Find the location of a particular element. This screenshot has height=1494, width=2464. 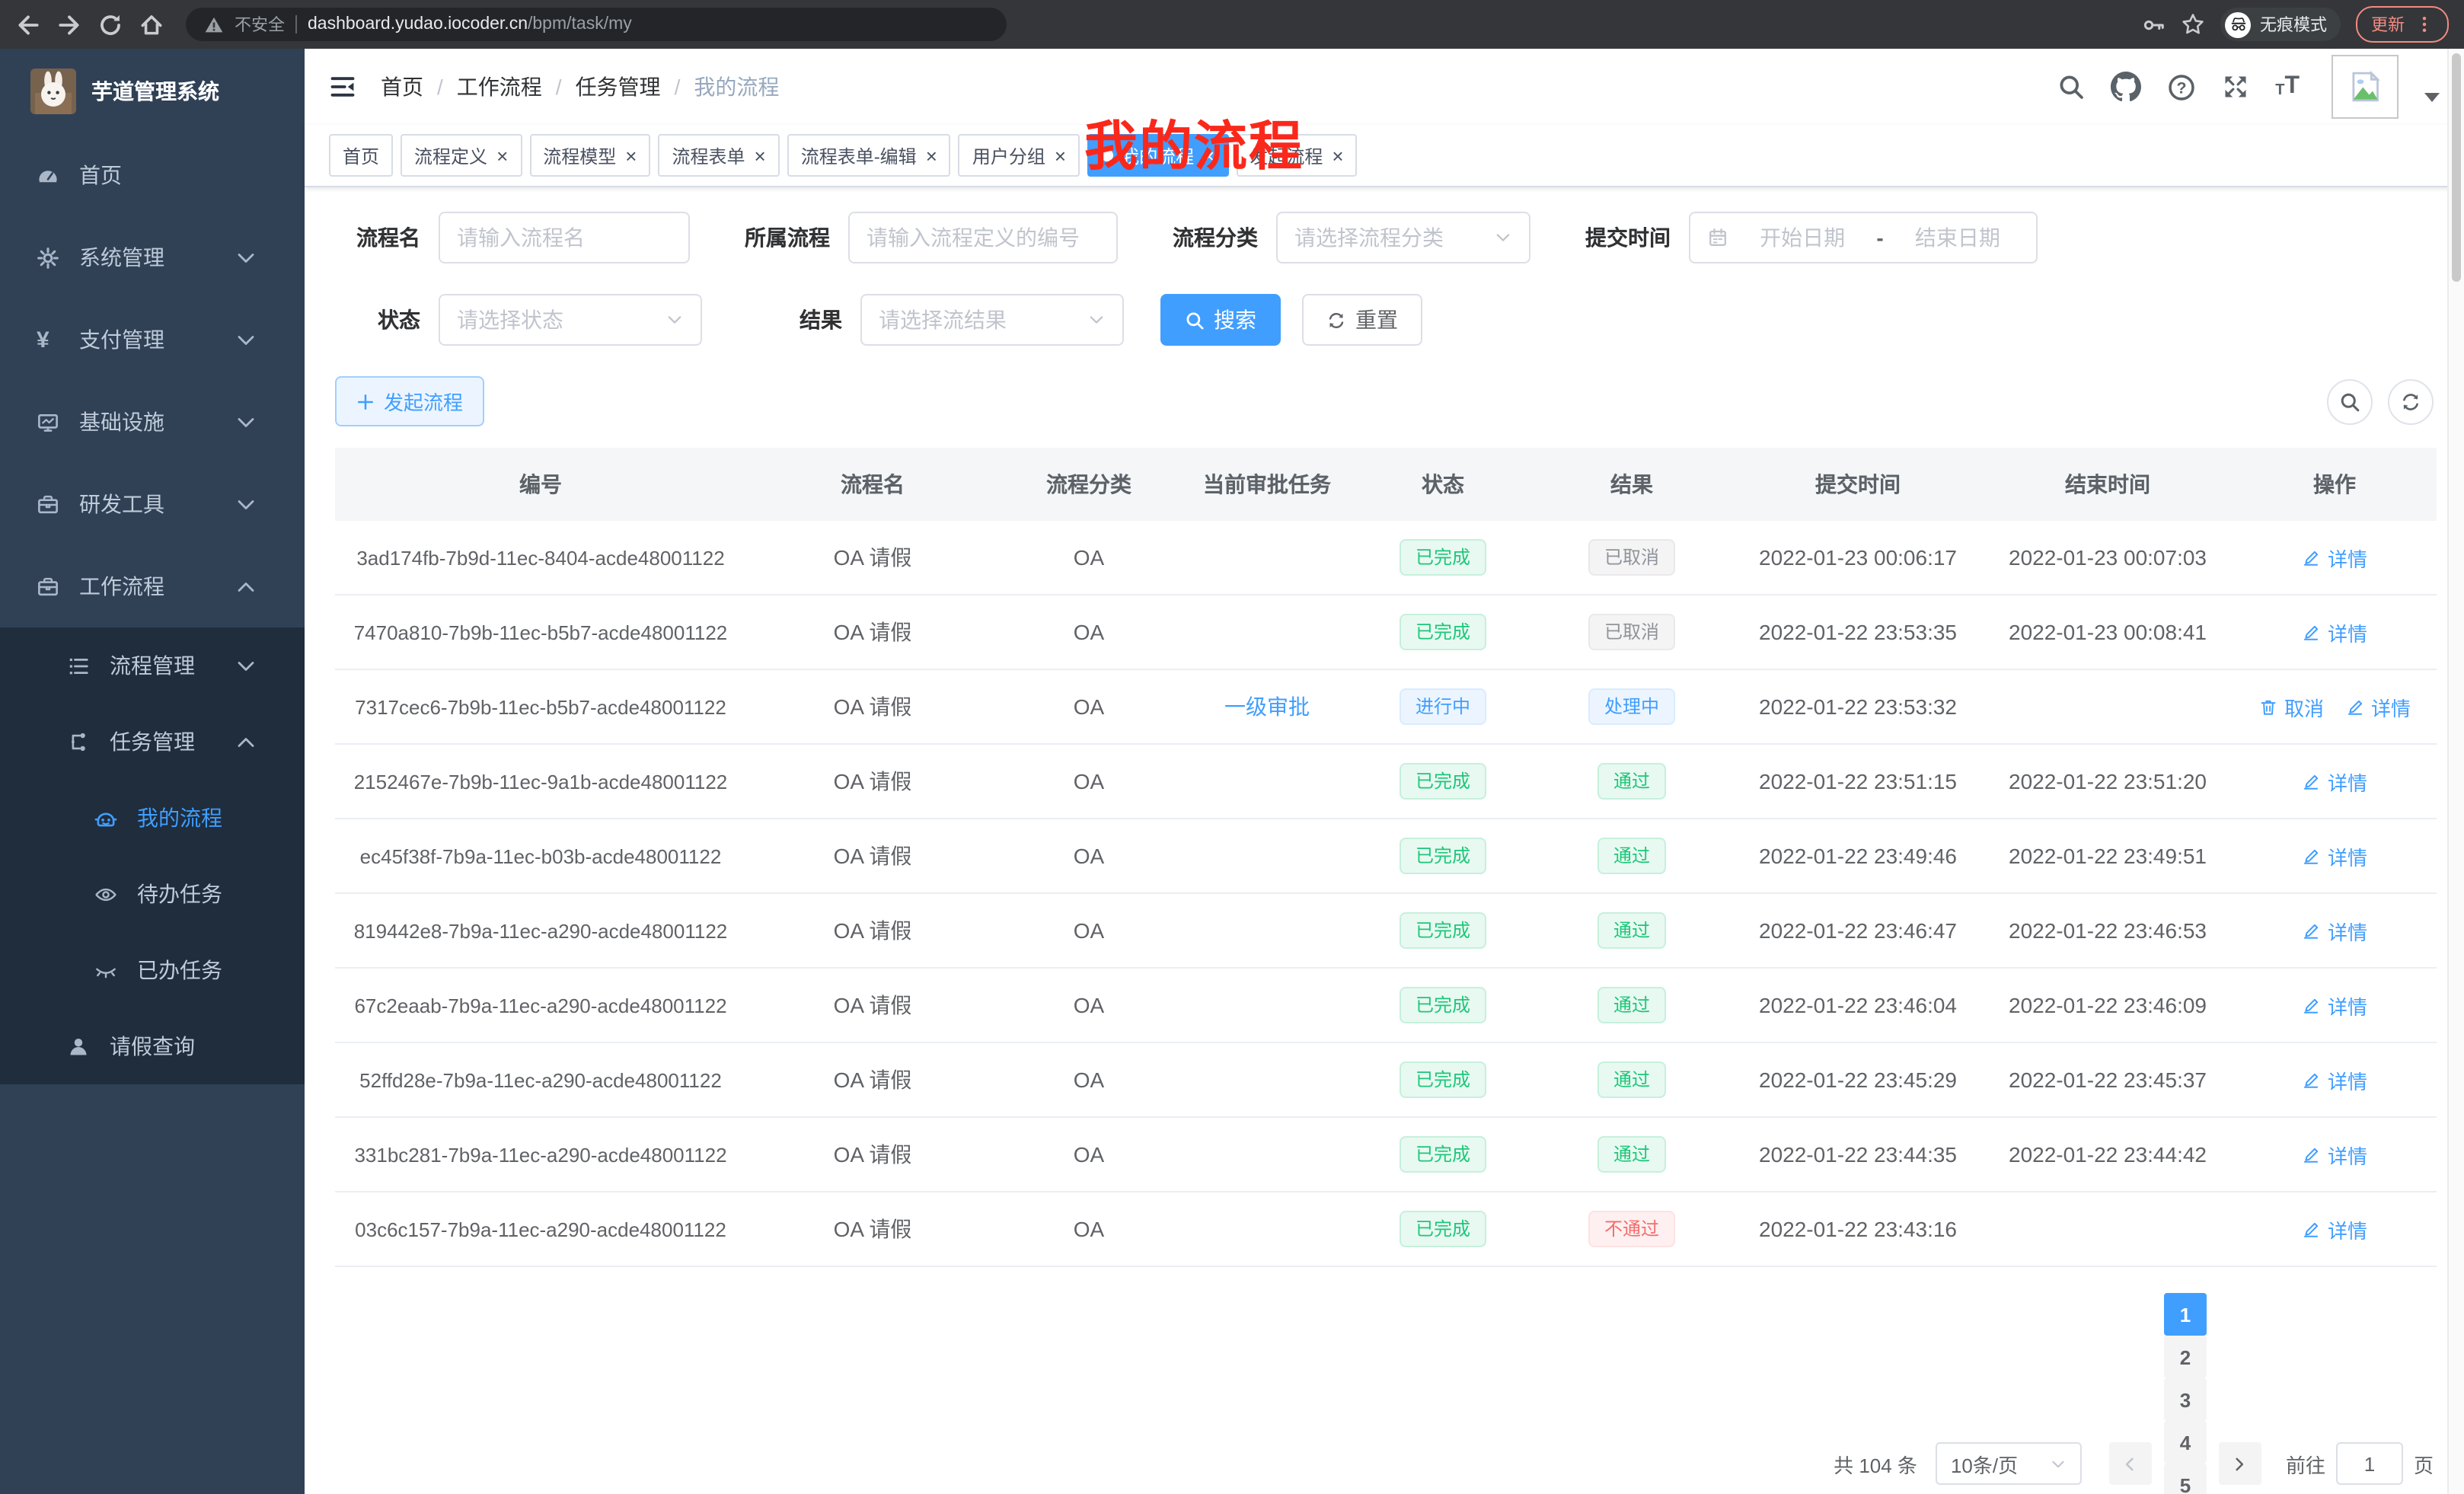

action-label: 详情 is located at coordinates (2347, 558).